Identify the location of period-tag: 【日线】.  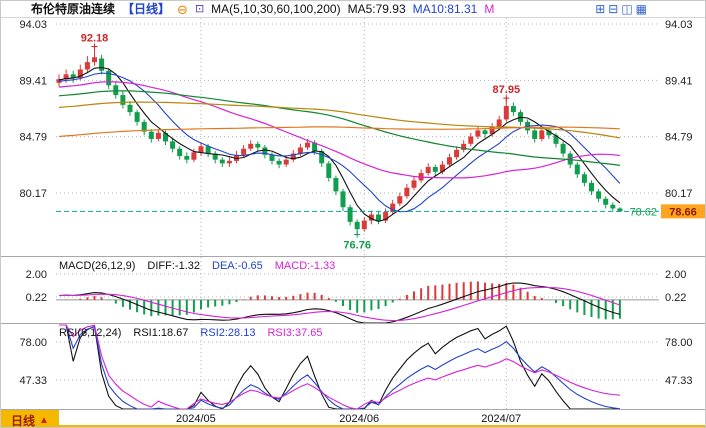
(146, 8).